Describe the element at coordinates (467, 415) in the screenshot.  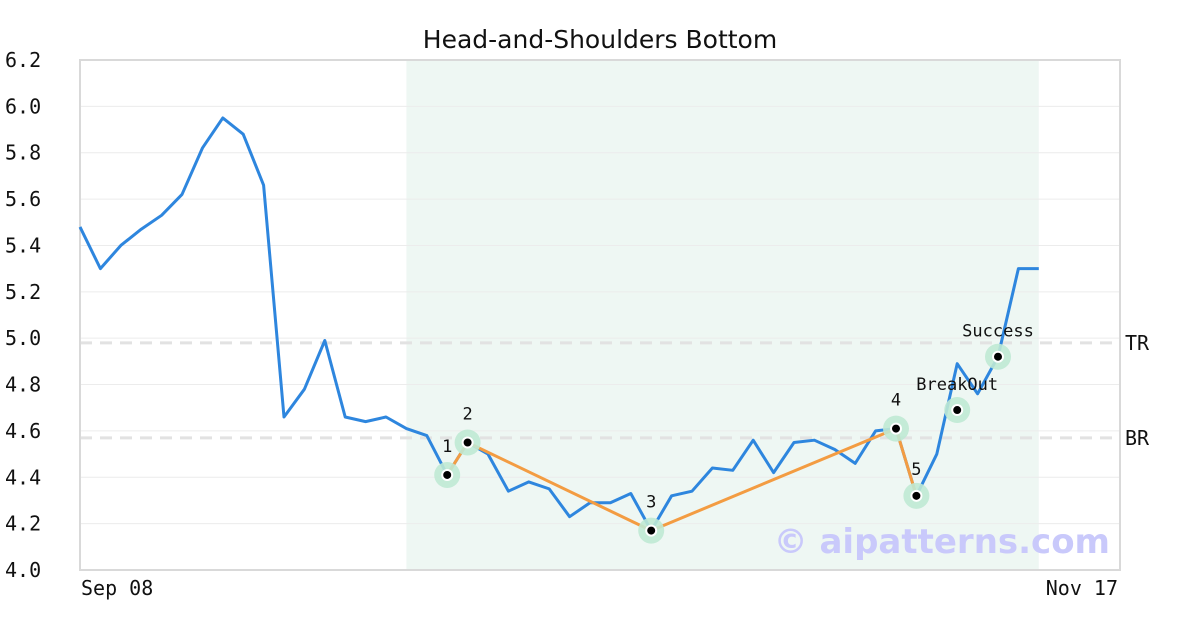
I see `pattern-point-label: 2` at that location.